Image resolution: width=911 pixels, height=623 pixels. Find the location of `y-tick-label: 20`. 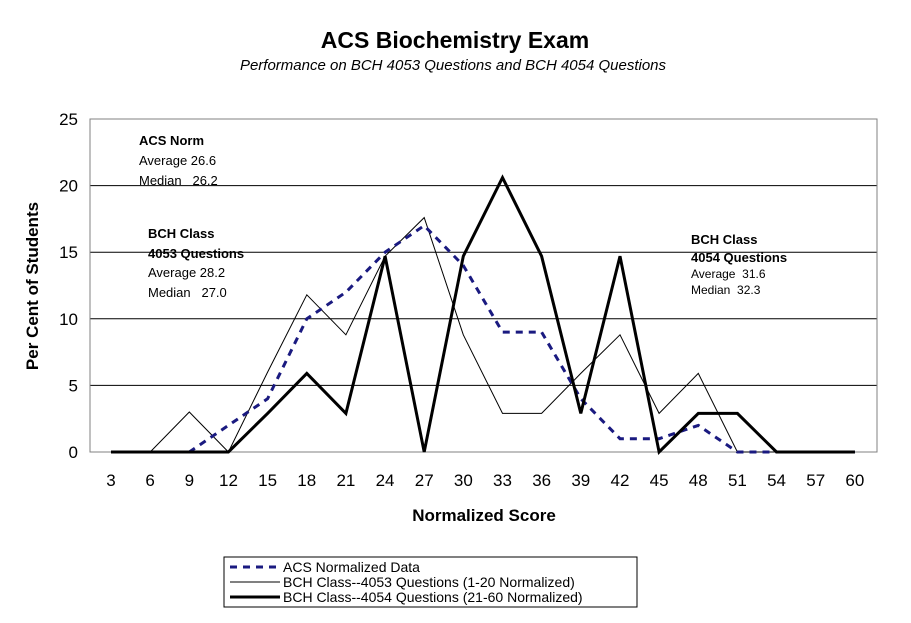

y-tick-label: 20 is located at coordinates (68, 186).